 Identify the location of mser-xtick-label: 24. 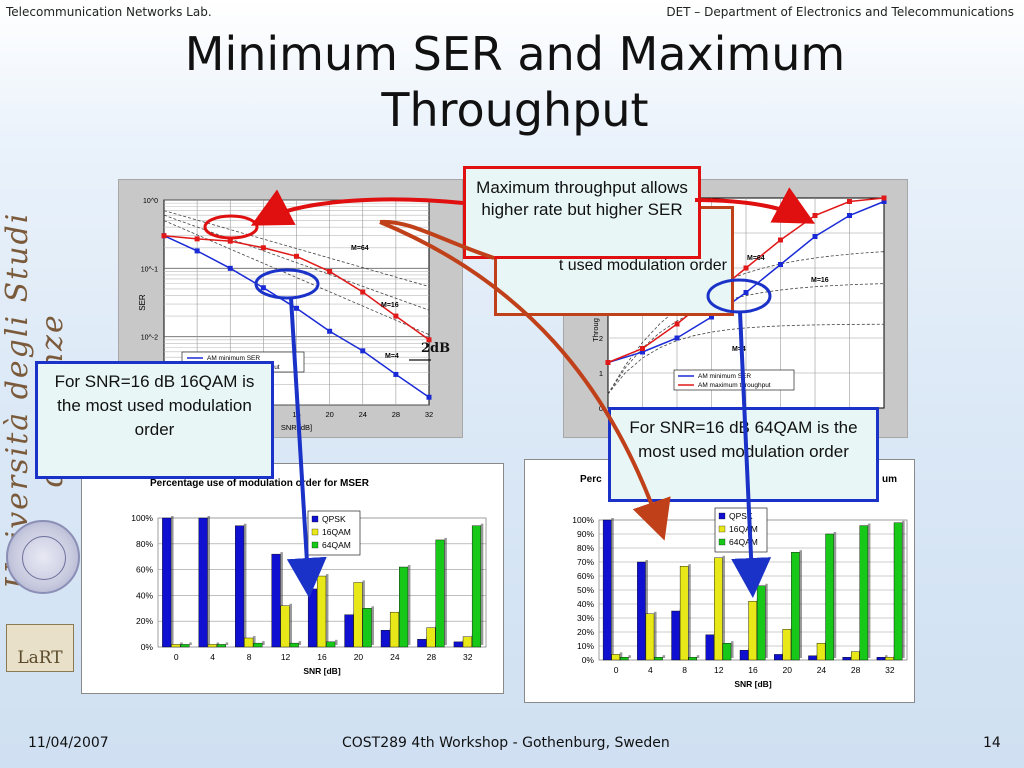
(395, 657).